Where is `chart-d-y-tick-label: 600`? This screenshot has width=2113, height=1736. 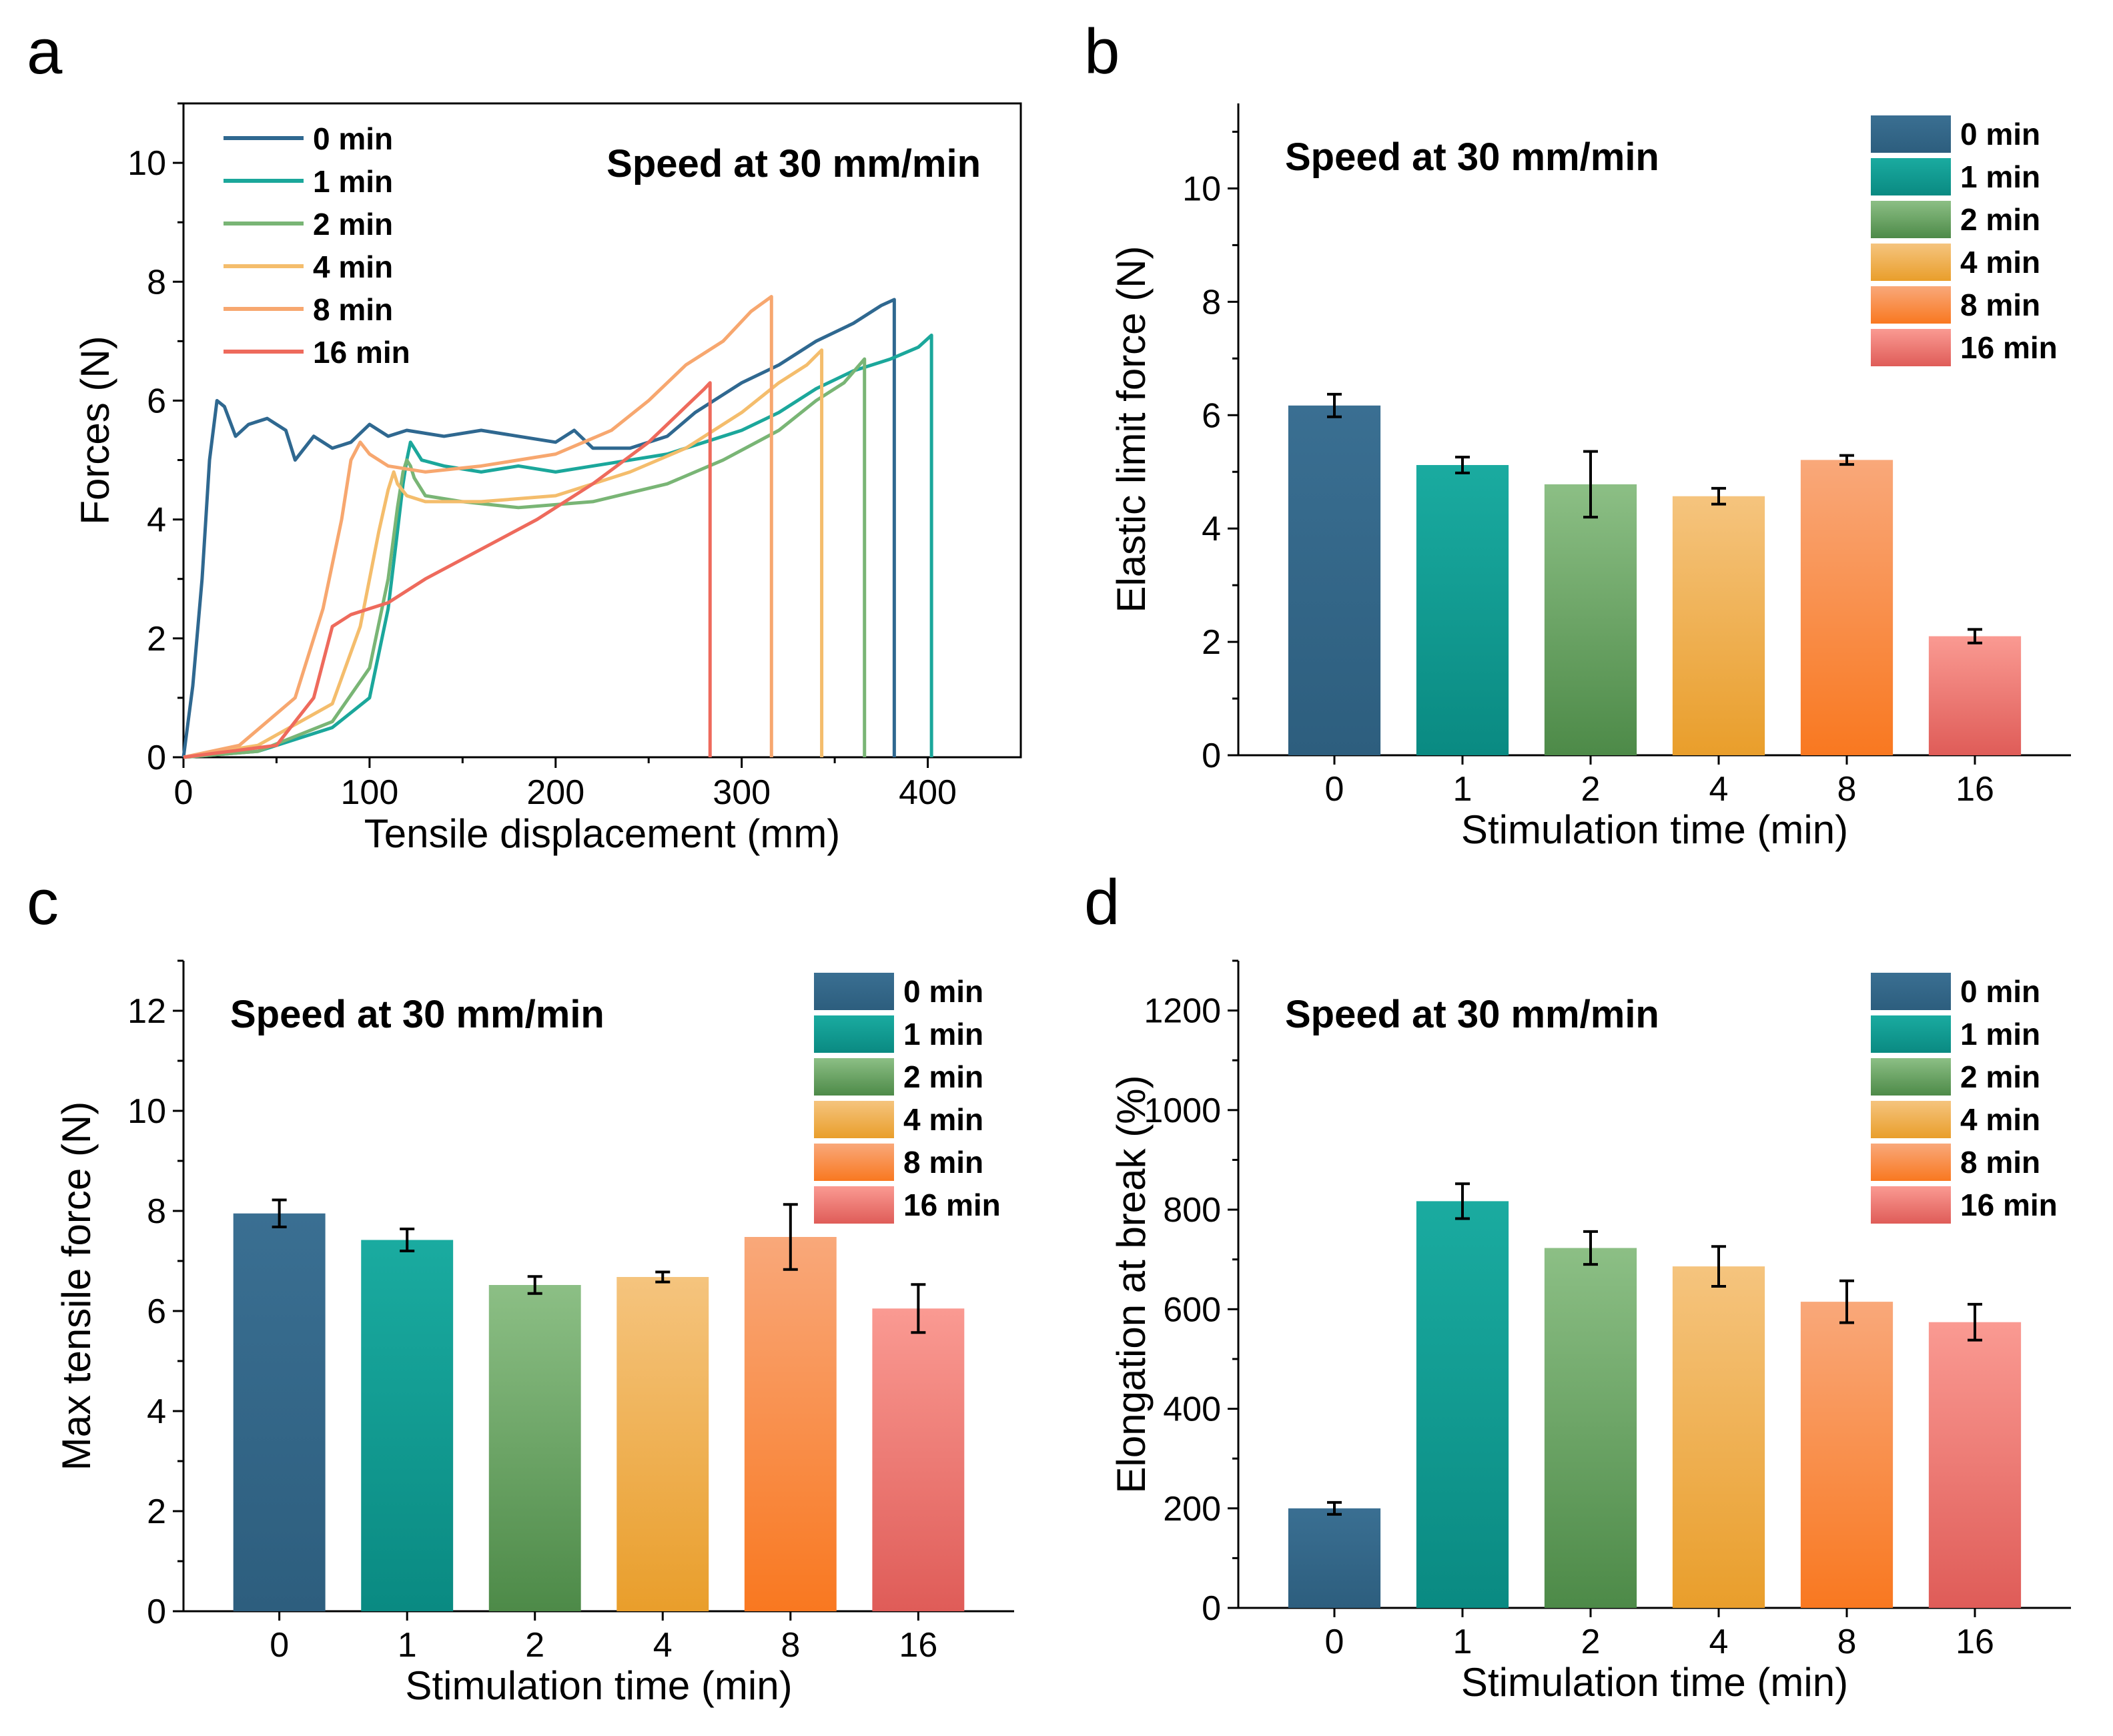 chart-d-y-tick-label: 600 is located at coordinates (1192, 1309).